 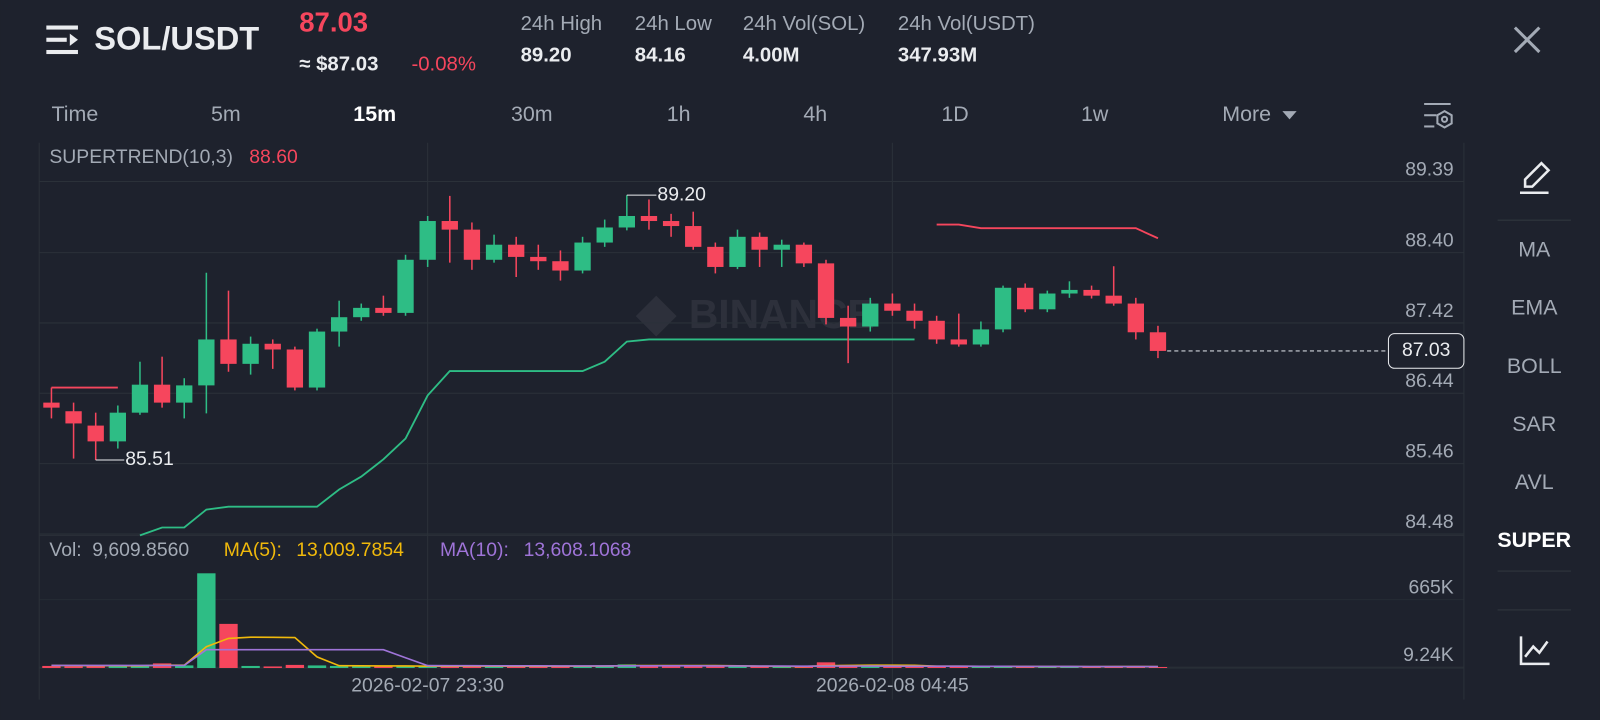 I want to click on indicator-tab: SUPER, so click(x=1534, y=540).